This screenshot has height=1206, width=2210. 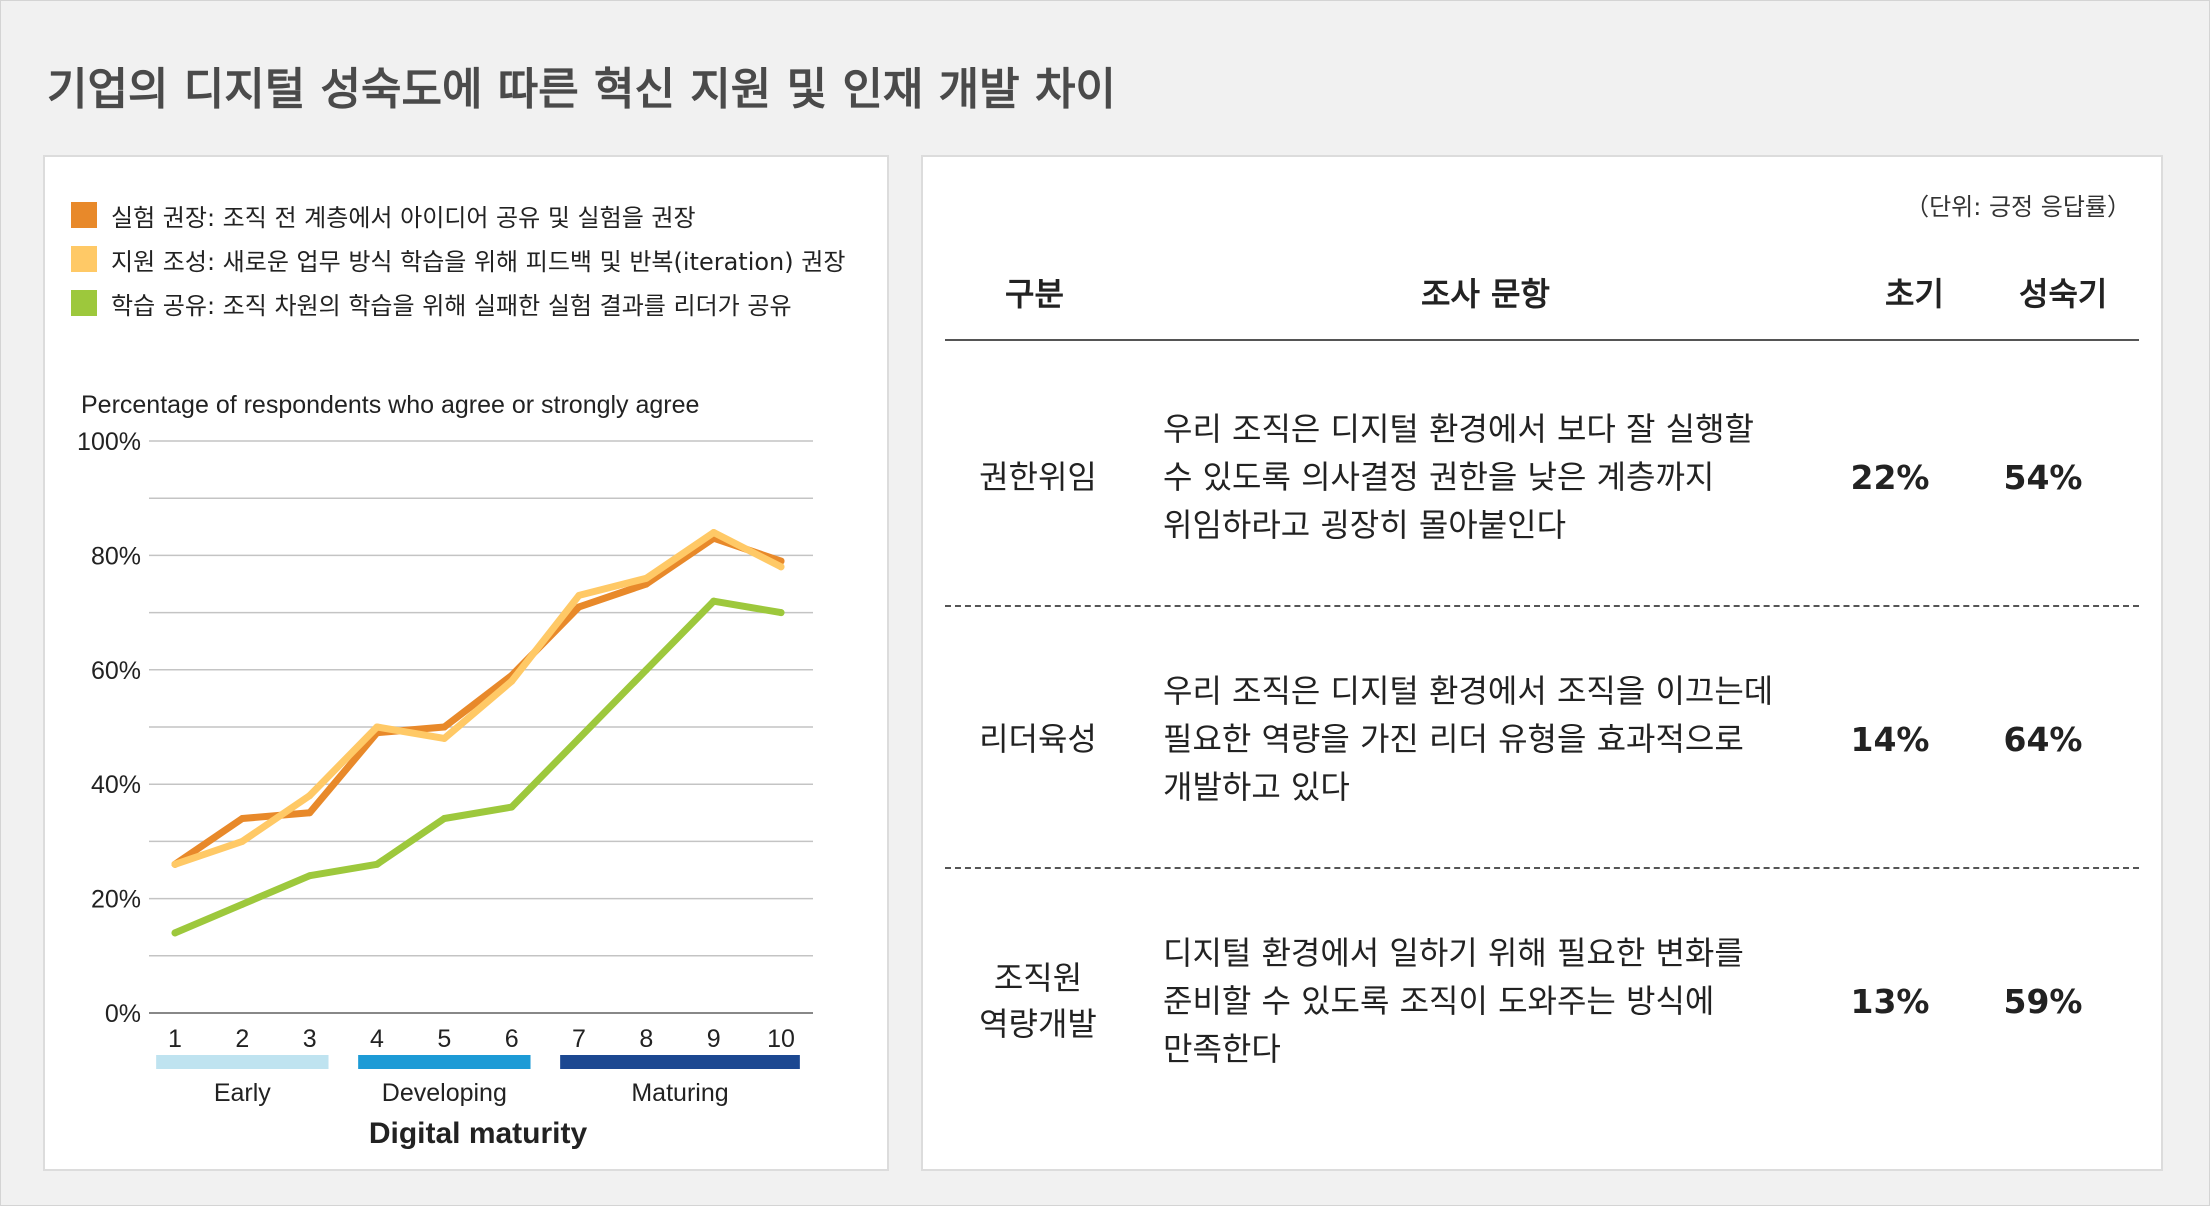 I want to click on legend-item: 학습 공유: 조직 차원의 학습을 위해 실패한 실험 결과를 리더가 공유, so click(x=458, y=303).